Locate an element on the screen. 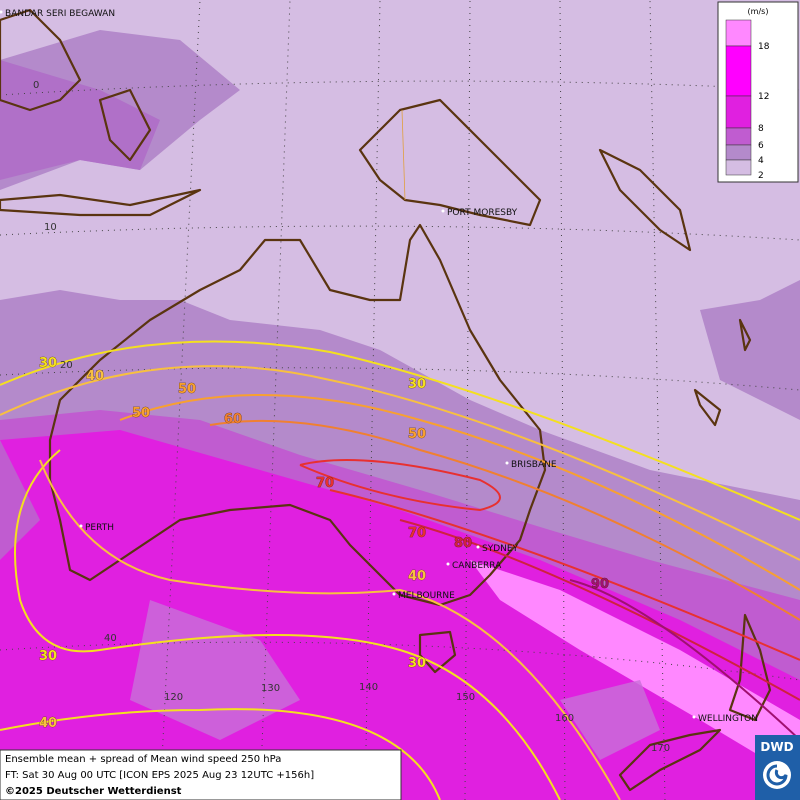  city-label: PERTH is located at coordinates (99, 528).